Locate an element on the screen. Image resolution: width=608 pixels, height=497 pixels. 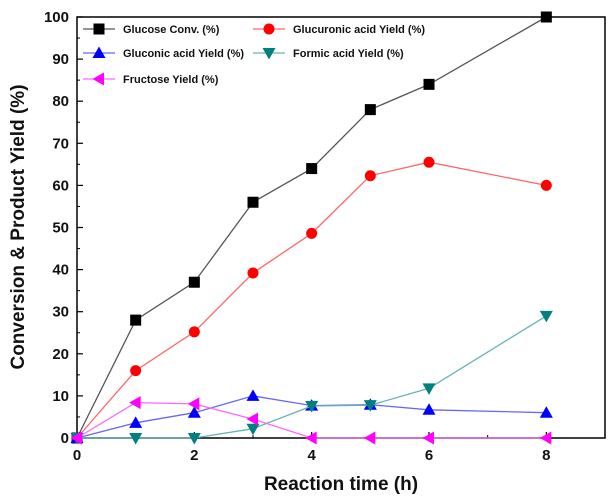
y-axis-title: Conversion & Product Yield (%) is located at coordinates (18, 226).